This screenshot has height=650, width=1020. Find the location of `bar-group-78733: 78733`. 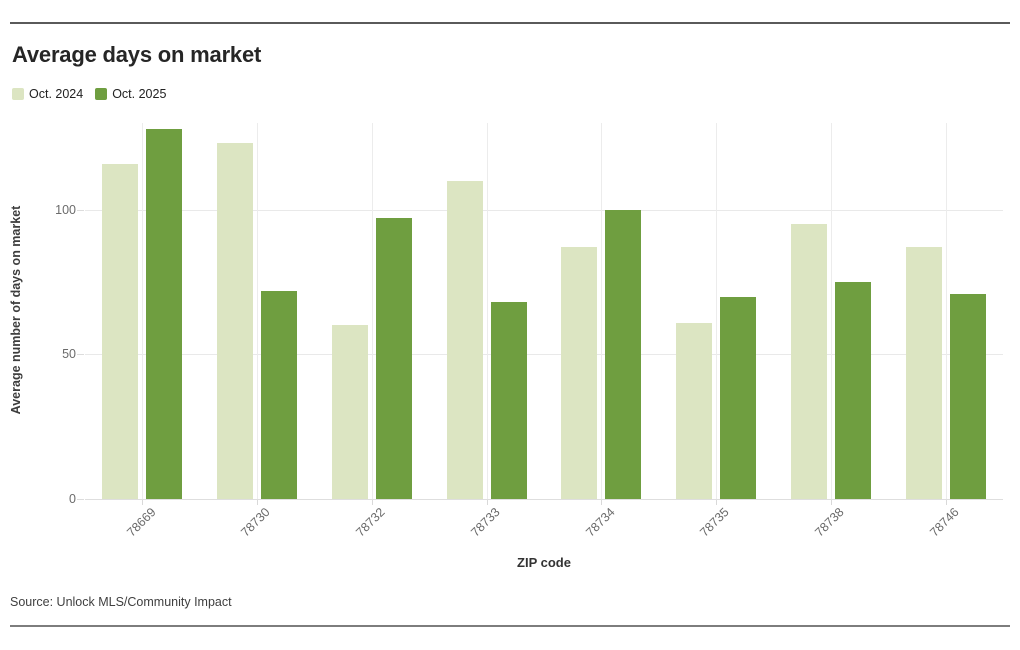

bar-group-78733: 78733 is located at coordinates (486, 331).